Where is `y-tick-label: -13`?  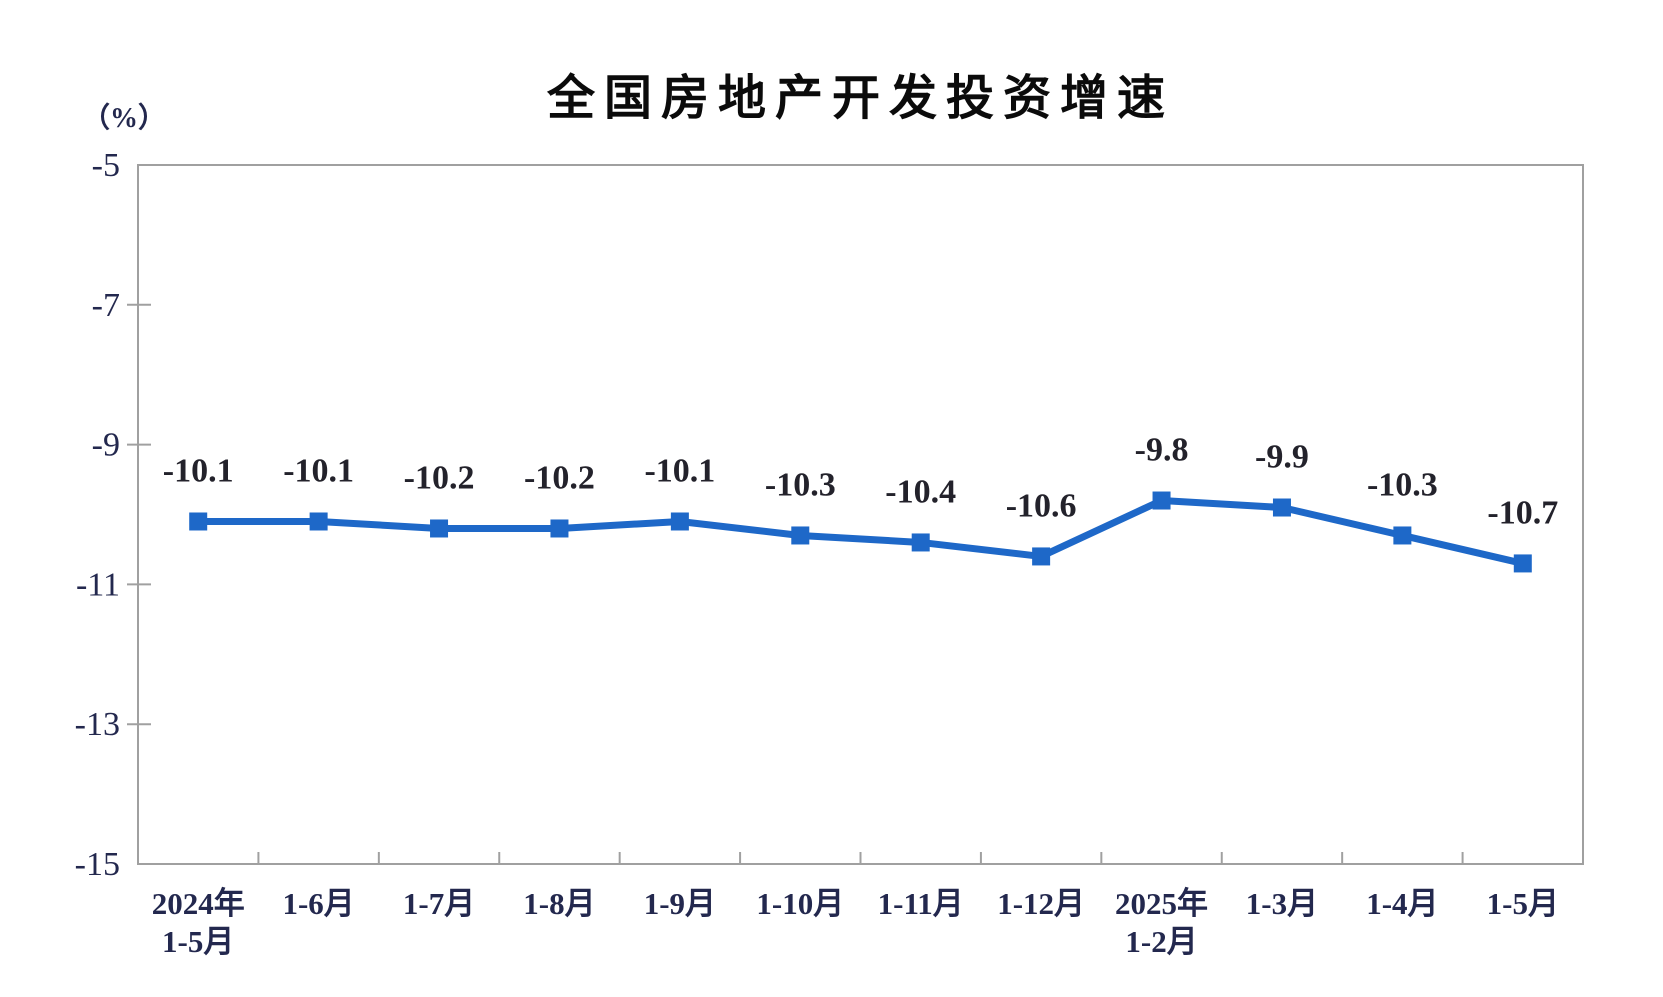 y-tick-label: -13 is located at coordinates (97, 724).